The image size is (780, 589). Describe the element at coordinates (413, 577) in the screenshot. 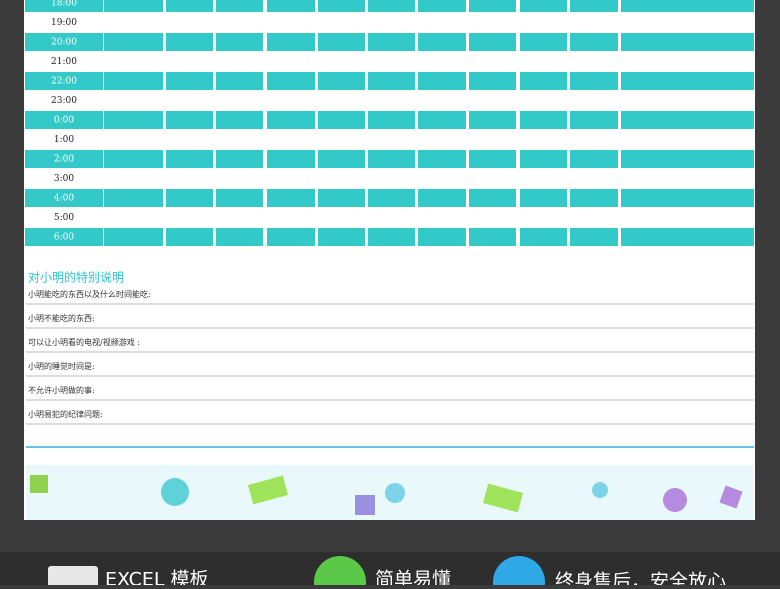

I see `footer-text: 简单易懂` at that location.